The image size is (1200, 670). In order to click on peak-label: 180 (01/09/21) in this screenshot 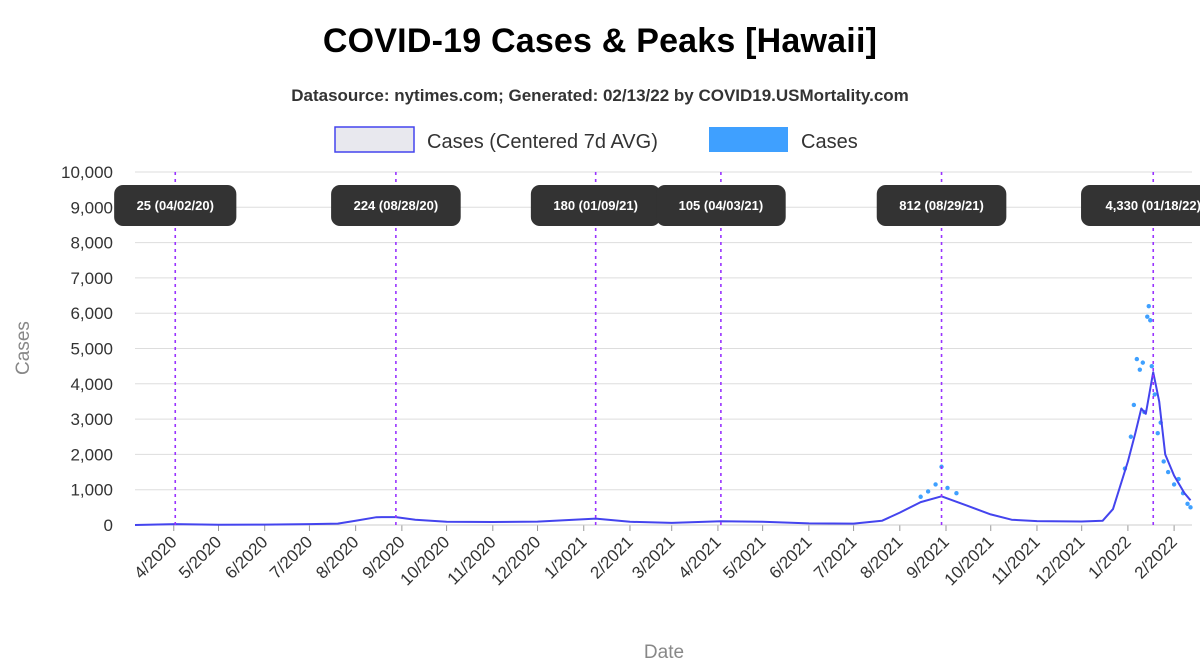, I will do `click(595, 205)`.